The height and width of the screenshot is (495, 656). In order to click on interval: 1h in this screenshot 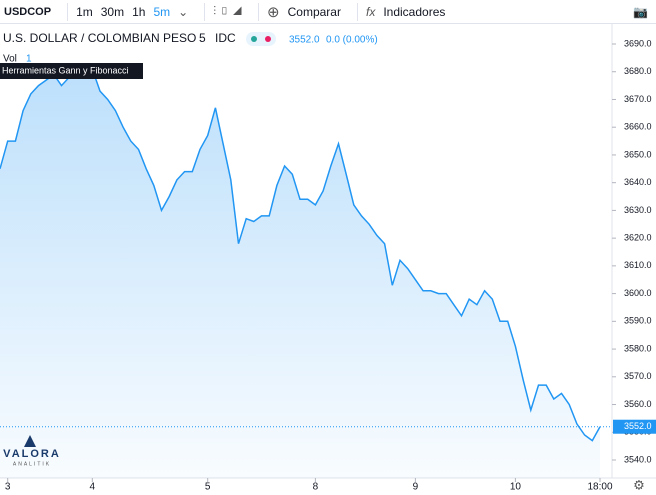, I will do `click(139, 11)`.